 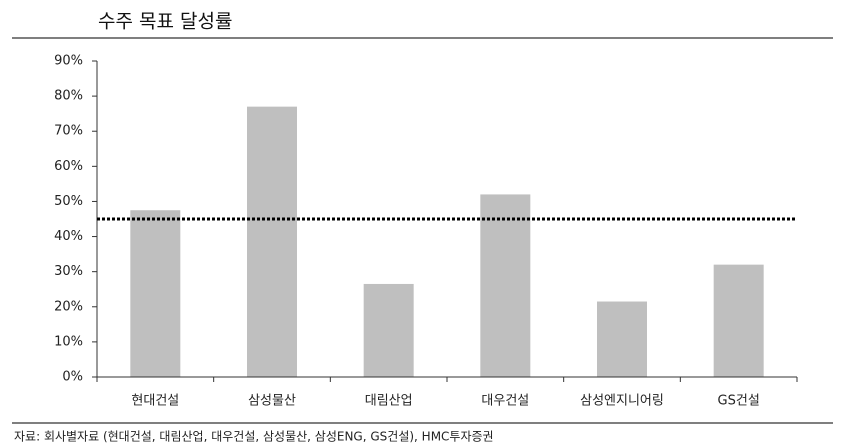 I want to click on y-tick-label: 80%, so click(x=68, y=96).